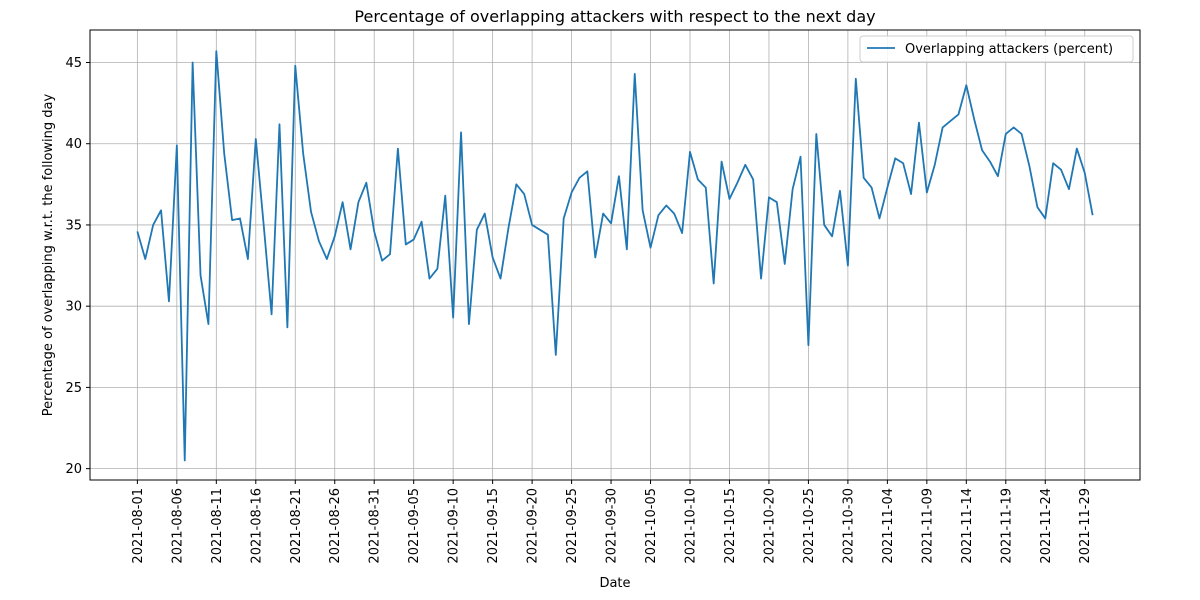 Image resolution: width=1200 pixels, height=600 pixels. I want to click on x-tick-label: 2021-09-10, so click(454, 526).